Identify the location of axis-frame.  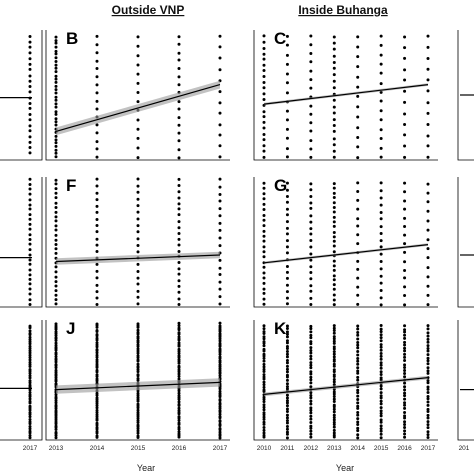
(465, 380).